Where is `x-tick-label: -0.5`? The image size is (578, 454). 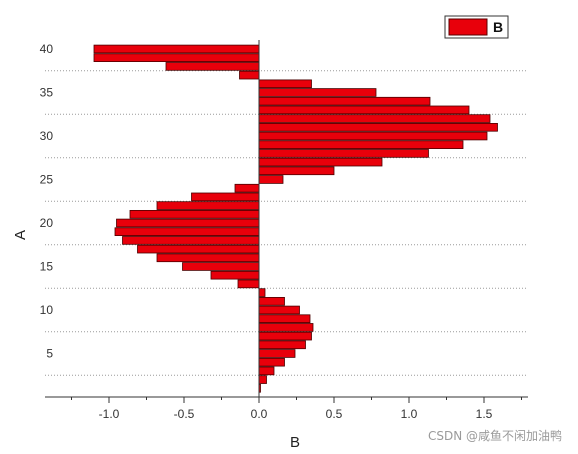 x-tick-label: -0.5 is located at coordinates (184, 414).